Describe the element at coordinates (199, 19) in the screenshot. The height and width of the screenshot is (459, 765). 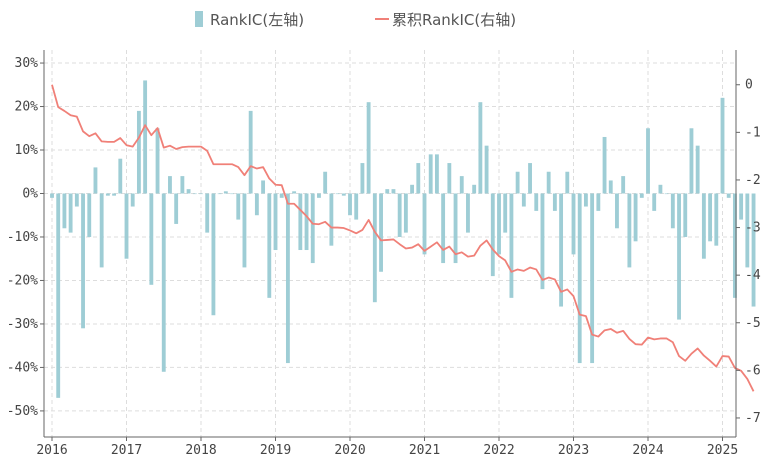
I see `legend-bar-swatch` at that location.